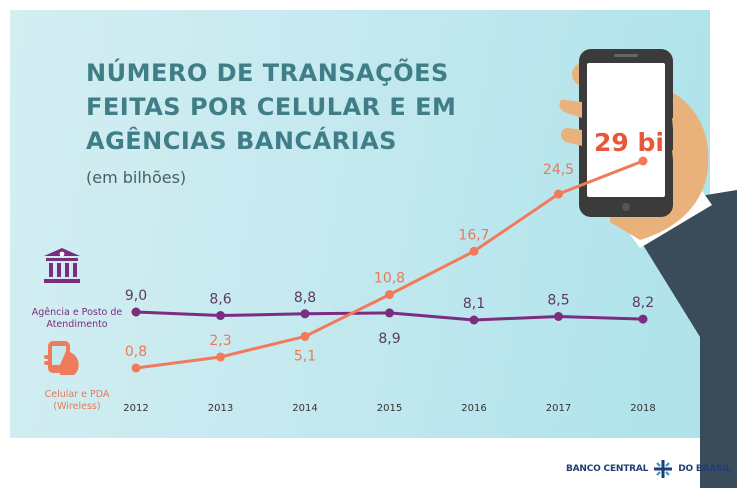  I want to click on bcb-logo-icon, so click(663, 469).